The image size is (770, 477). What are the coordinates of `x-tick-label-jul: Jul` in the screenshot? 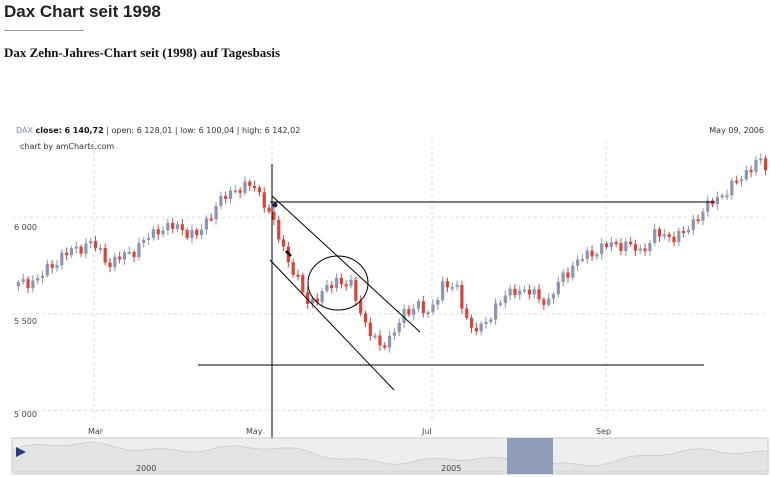 It's located at (426, 431).